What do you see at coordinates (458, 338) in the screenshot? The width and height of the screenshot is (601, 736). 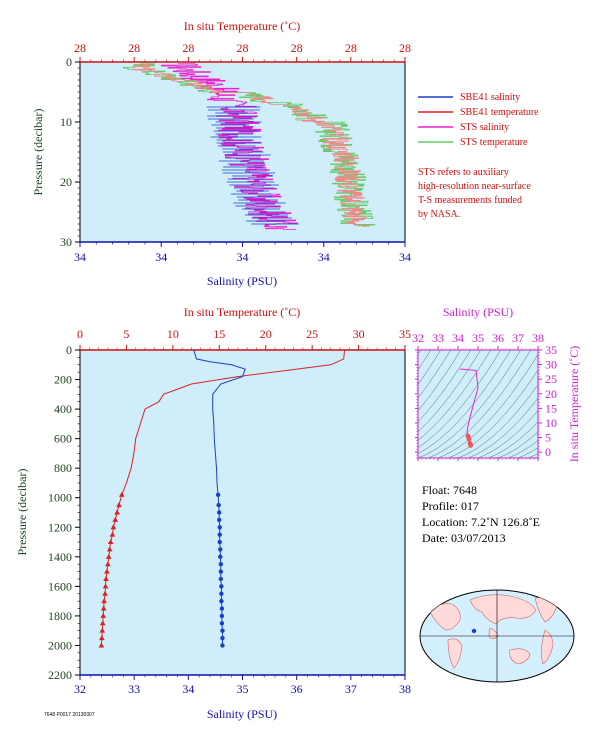 I see `ts-sal-tick-label: 34` at bounding box center [458, 338].